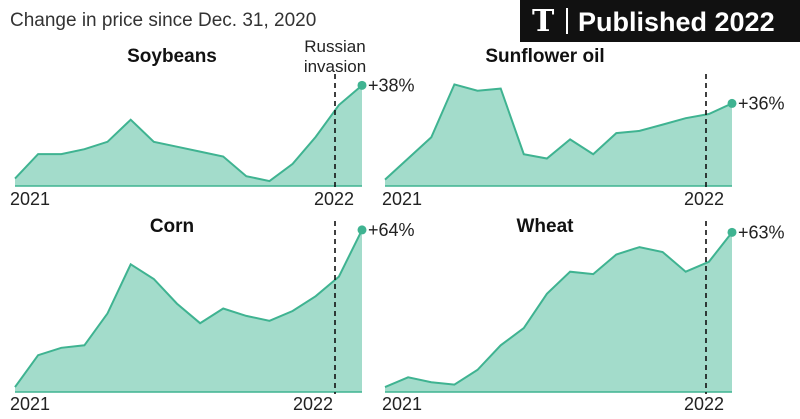 This screenshot has height=419, width=800. What do you see at coordinates (676, 22) in the screenshot?
I see `badge-label: Published 2022` at bounding box center [676, 22].